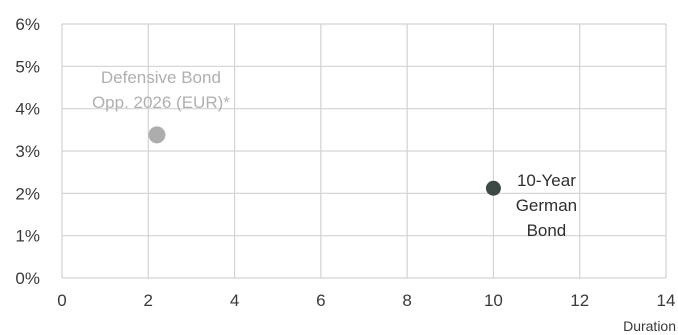 Image resolution: width=678 pixels, height=335 pixels. I want to click on x-tick-label: 14, so click(666, 300).